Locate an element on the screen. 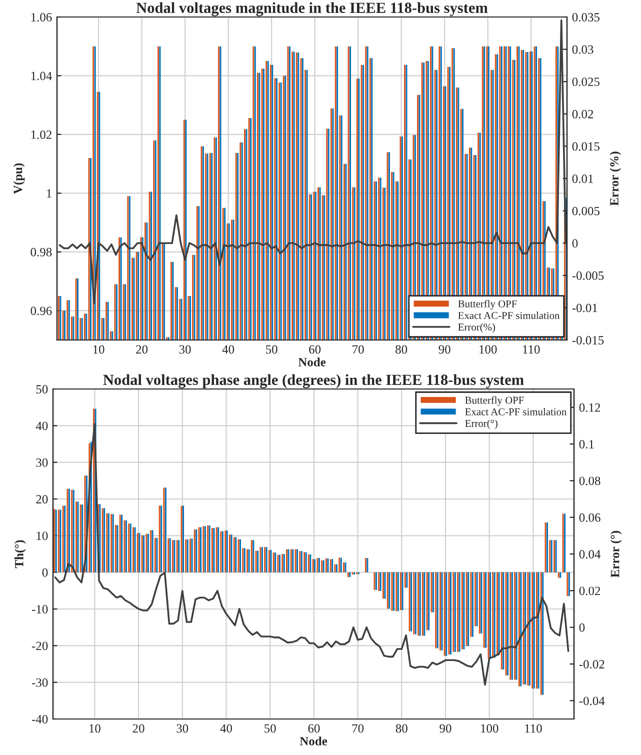 This screenshot has height=755, width=641. y2-tick-label: -0.02 is located at coordinates (591, 664).